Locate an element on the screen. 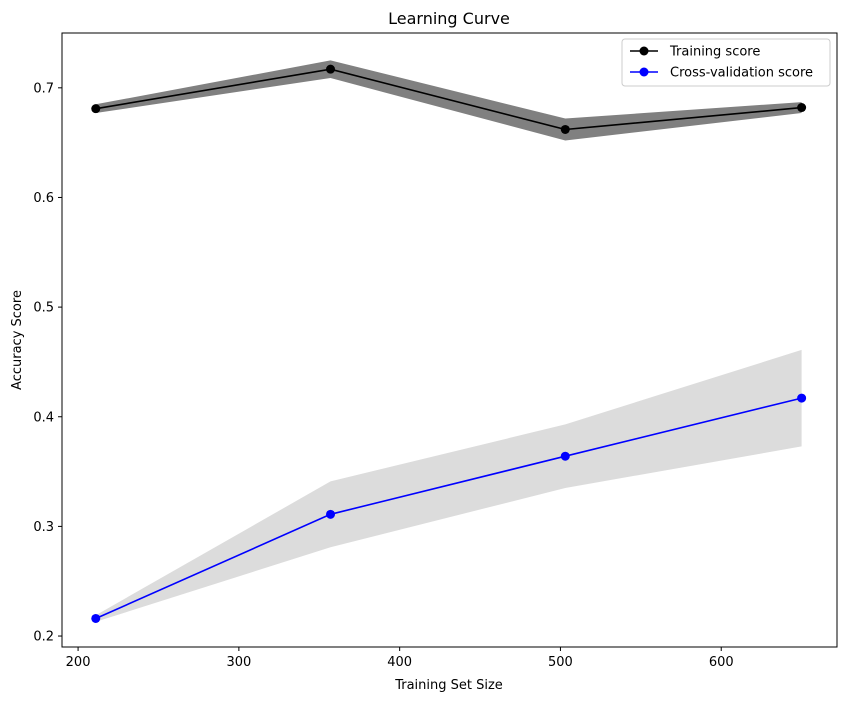 The width and height of the screenshot is (846, 701). series-0-line is located at coordinates (448, 99).